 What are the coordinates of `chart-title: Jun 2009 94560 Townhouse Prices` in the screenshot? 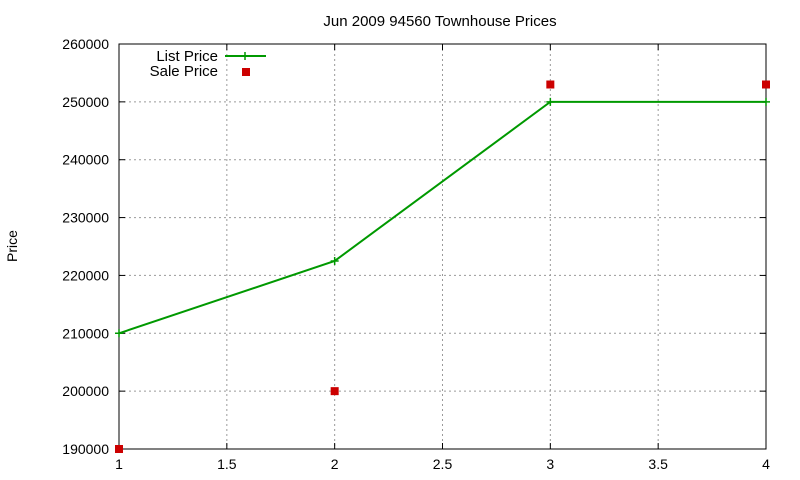 It's located at (439, 21).